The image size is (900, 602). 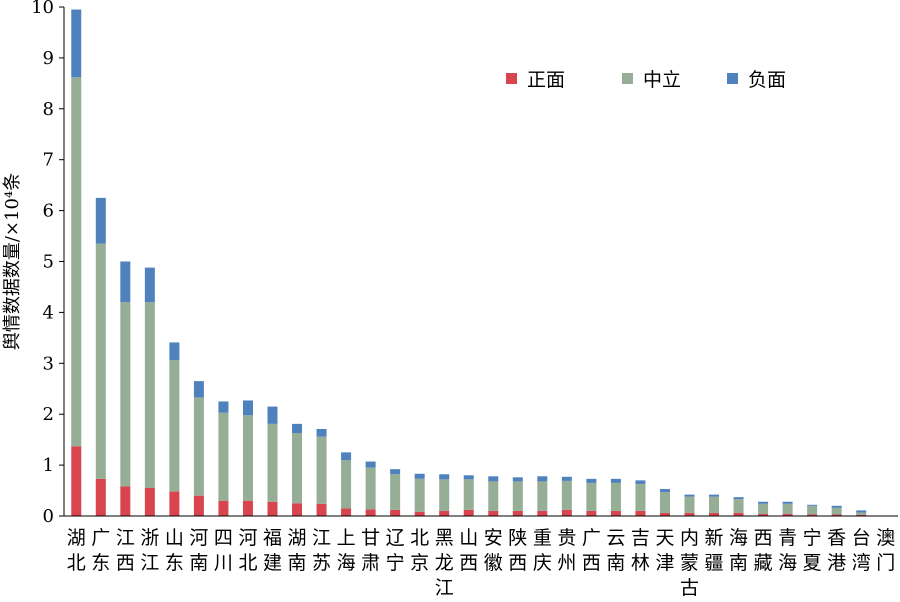 I want to click on y-tick-label: 0, so click(x=48, y=516).